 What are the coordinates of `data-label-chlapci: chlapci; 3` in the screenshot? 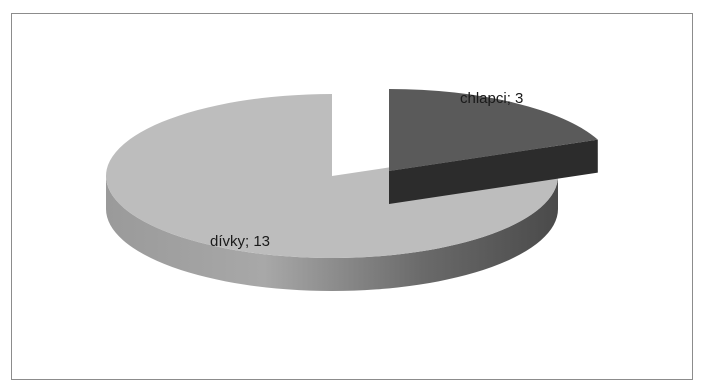 It's located at (491, 98).